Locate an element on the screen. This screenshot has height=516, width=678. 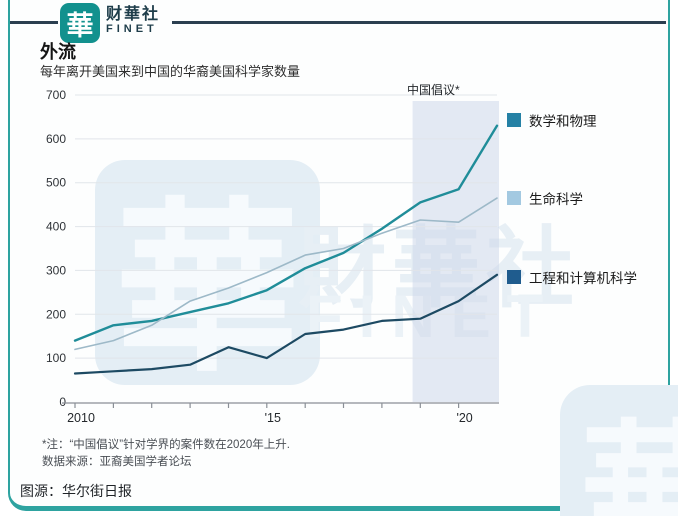
legend-item-math-physics: 数学和物理 is located at coordinates (552, 120).